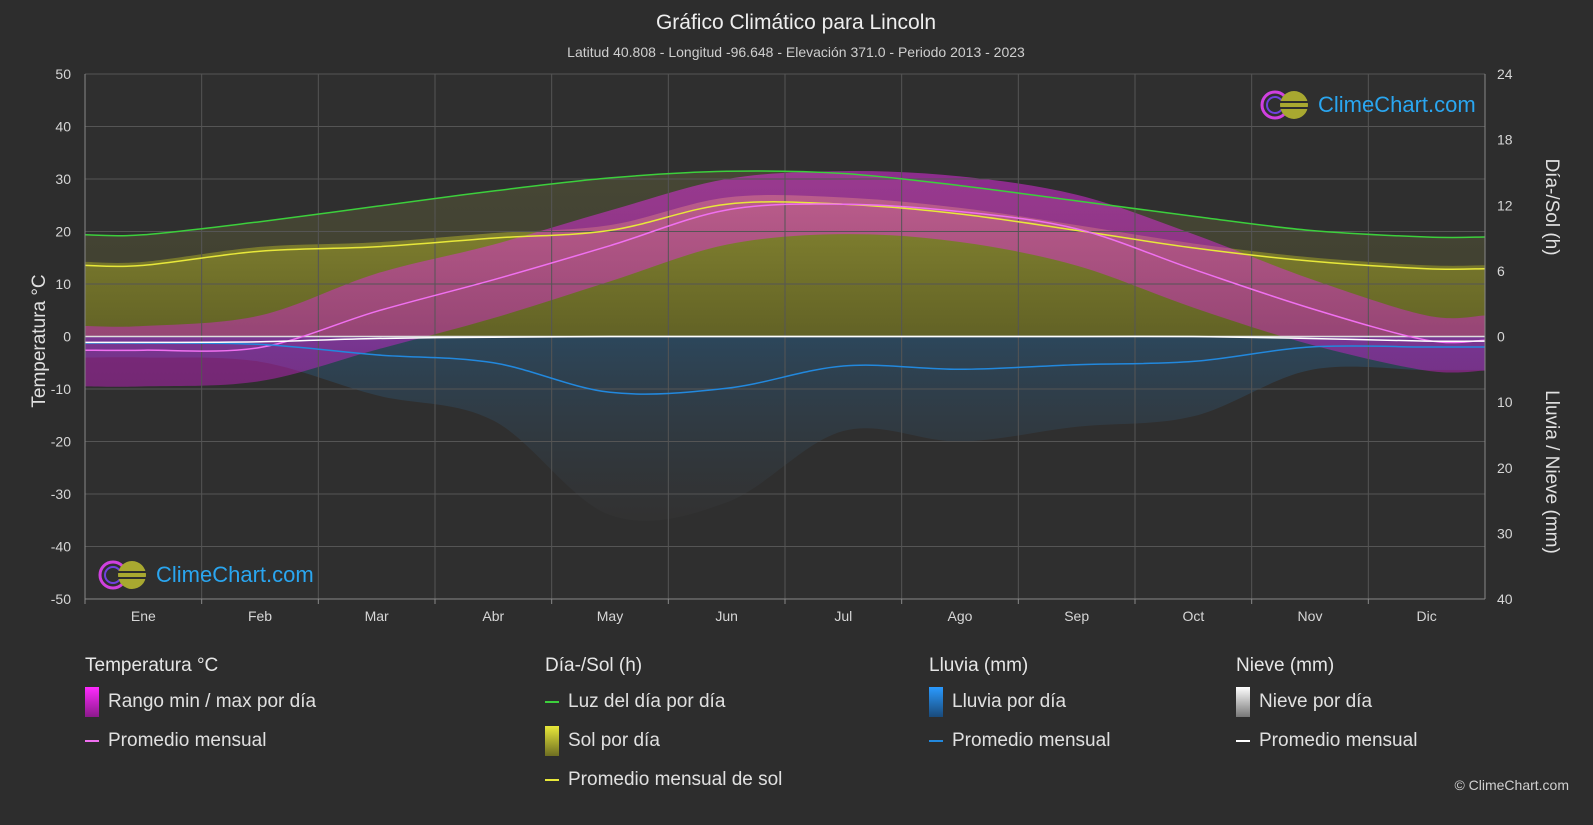 The width and height of the screenshot is (1593, 825). What do you see at coordinates (1427, 616) in the screenshot?
I see `x-tick-label: Dic` at bounding box center [1427, 616].